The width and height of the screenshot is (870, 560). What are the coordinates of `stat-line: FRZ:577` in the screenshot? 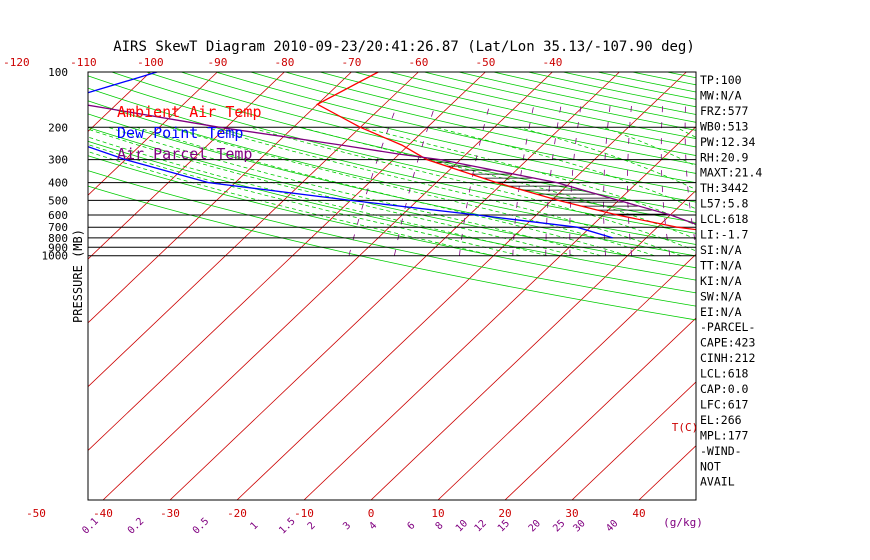 It's located at (724, 111).